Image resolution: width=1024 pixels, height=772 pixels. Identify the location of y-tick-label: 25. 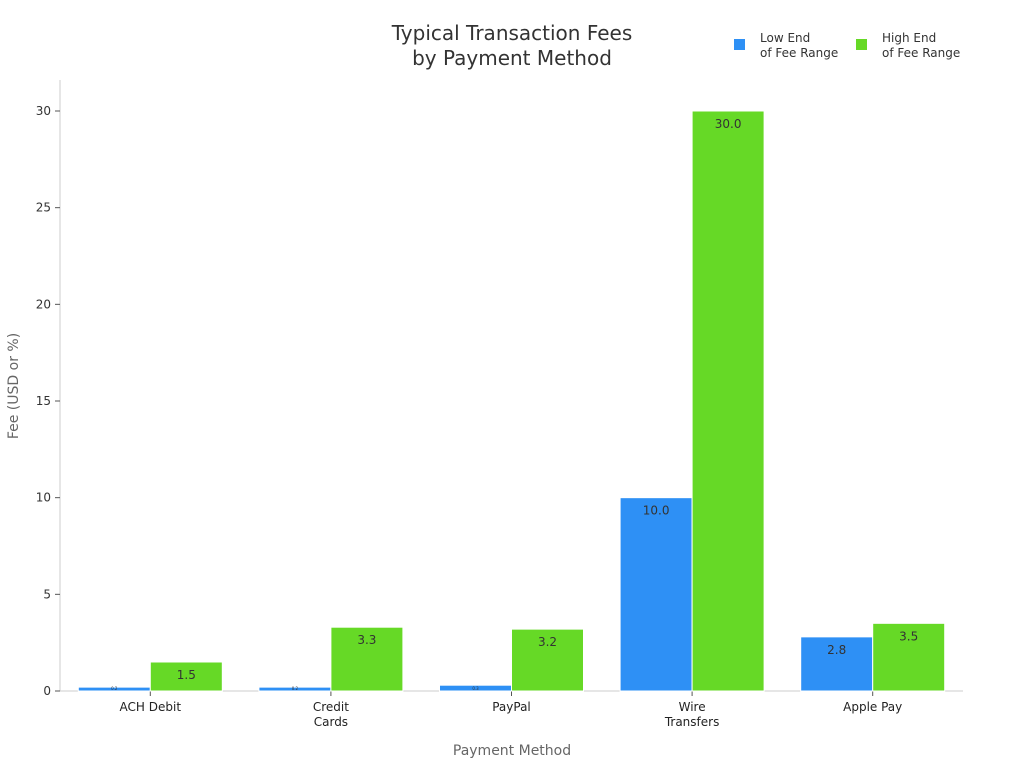
(43, 208).